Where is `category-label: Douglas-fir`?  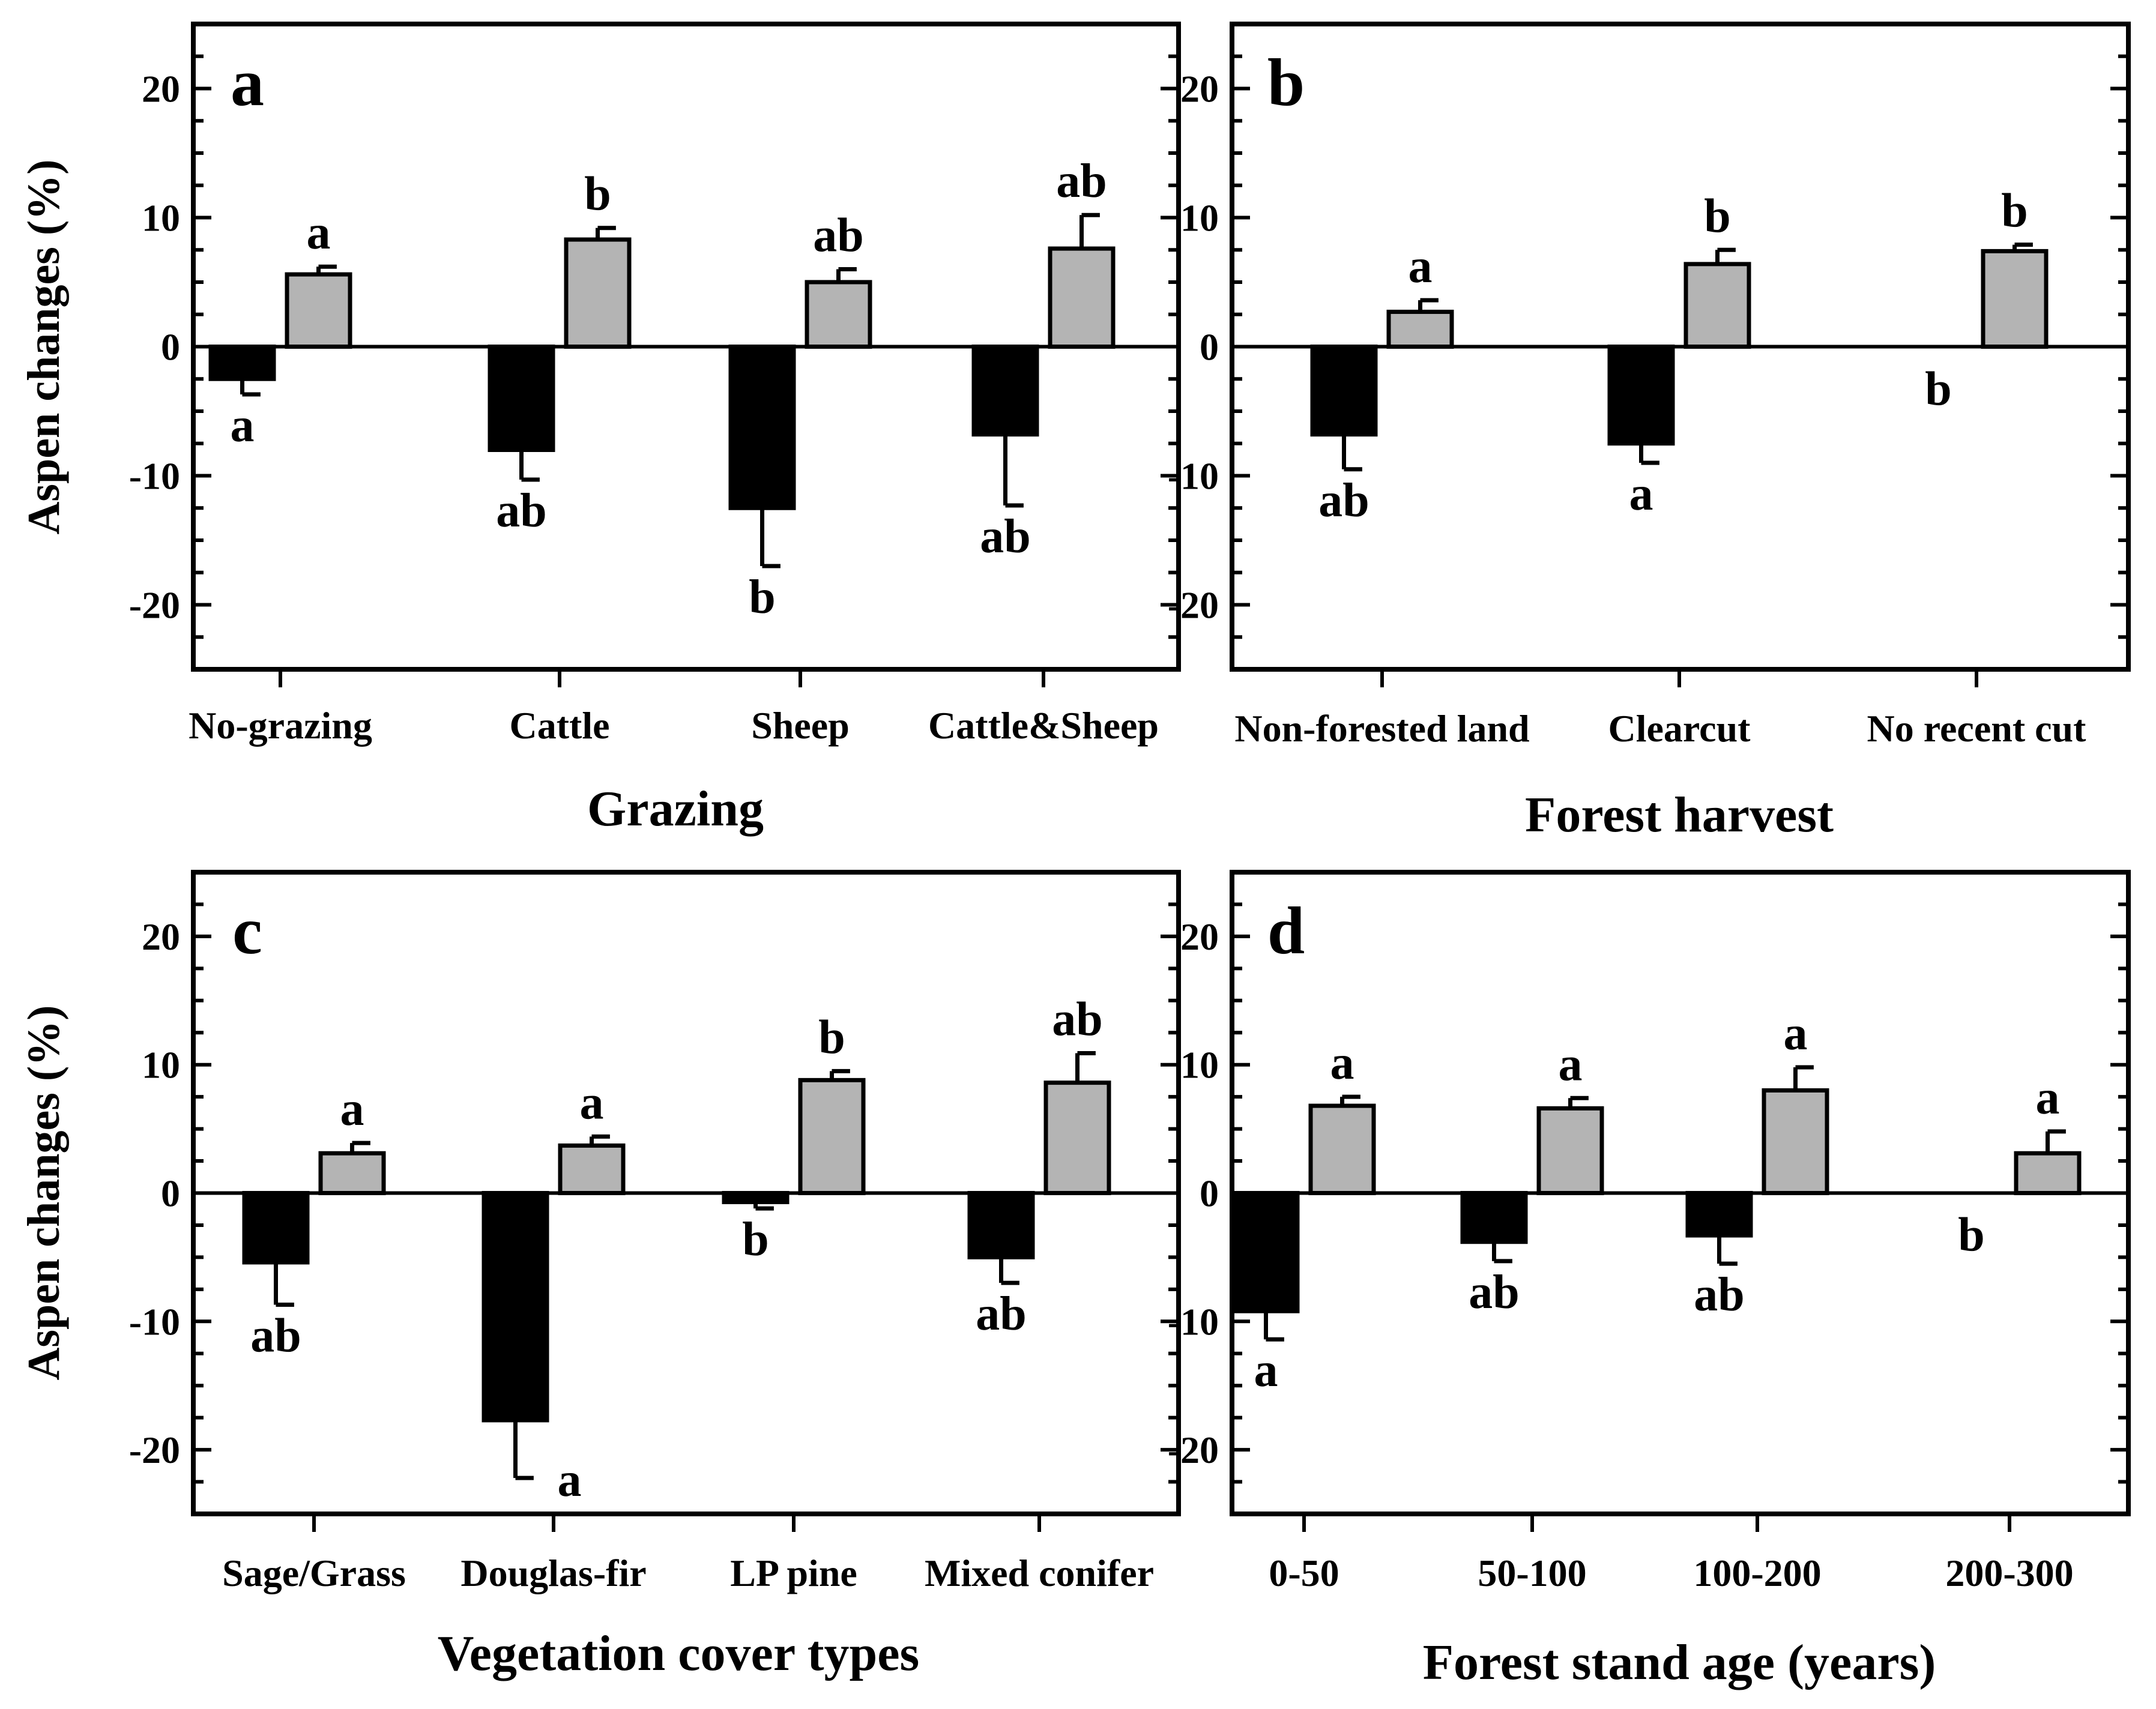
category-label: Douglas-fir is located at coordinates (553, 1573).